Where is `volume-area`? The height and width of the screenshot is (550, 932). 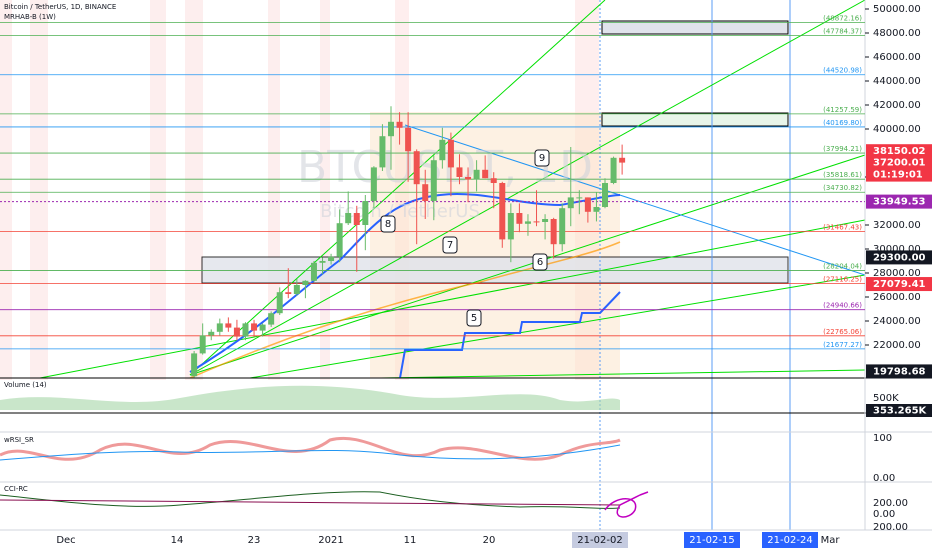
volume-area is located at coordinates (310, 397).